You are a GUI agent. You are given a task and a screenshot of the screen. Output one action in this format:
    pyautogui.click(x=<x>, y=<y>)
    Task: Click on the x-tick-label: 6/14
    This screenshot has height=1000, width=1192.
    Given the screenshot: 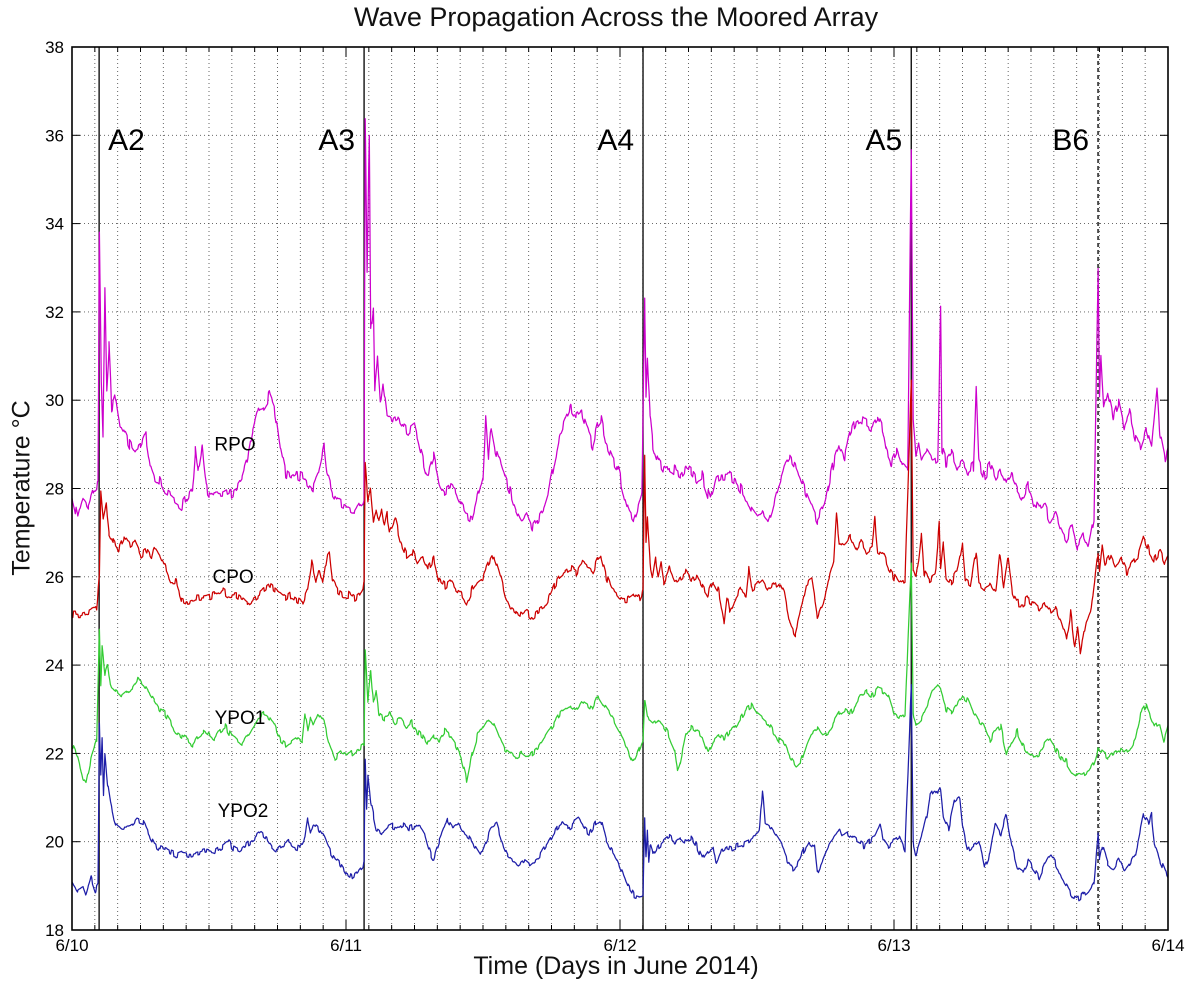 What is the action you would take?
    pyautogui.click(x=1167, y=945)
    